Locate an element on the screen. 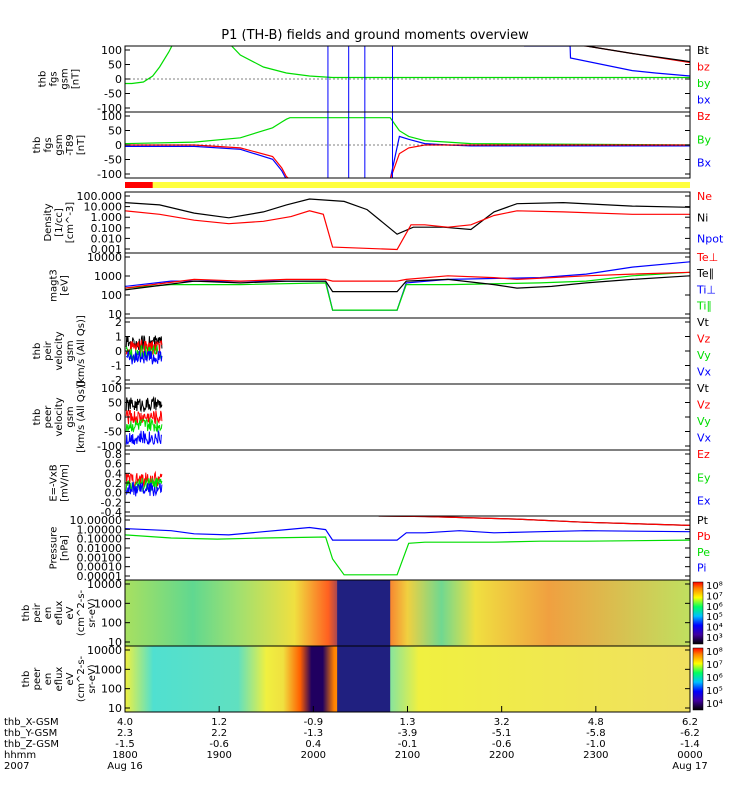  peer_vel-ytick-label: -50 is located at coordinates (113, 432).